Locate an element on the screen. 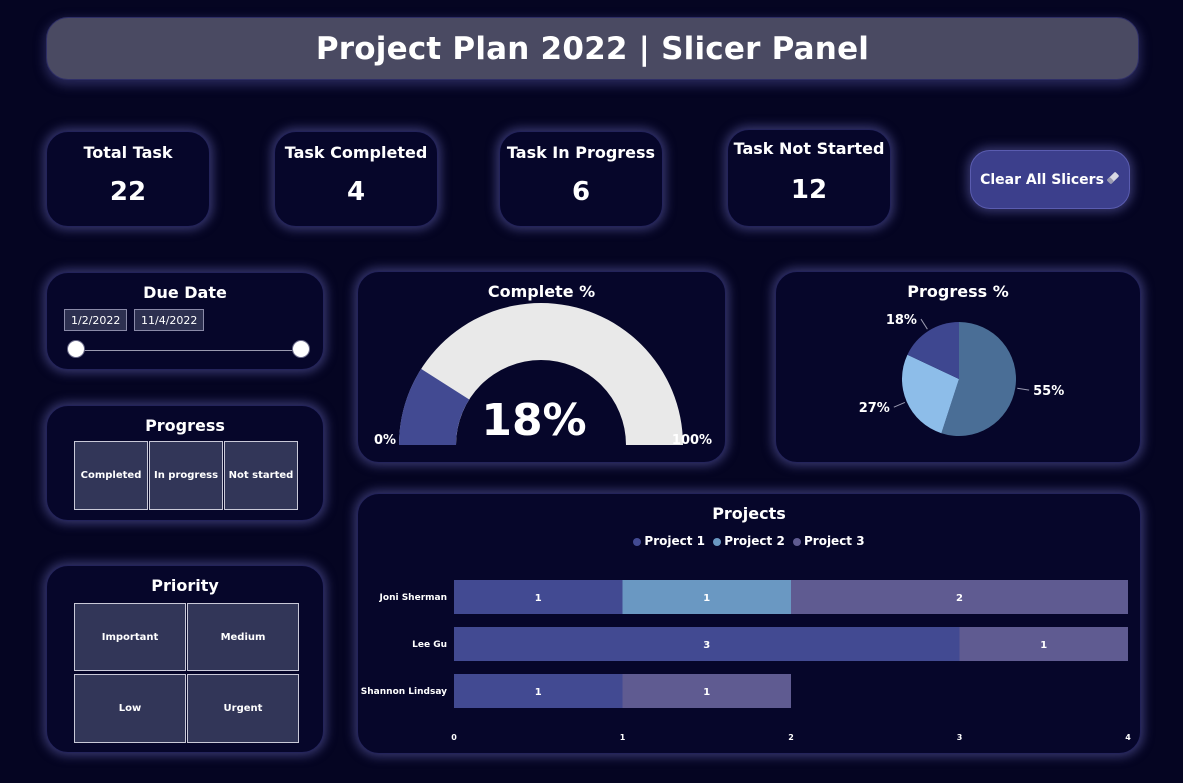 The width and height of the screenshot is (1183, 783). priority-slicer-title: Priority is located at coordinates (185, 585).